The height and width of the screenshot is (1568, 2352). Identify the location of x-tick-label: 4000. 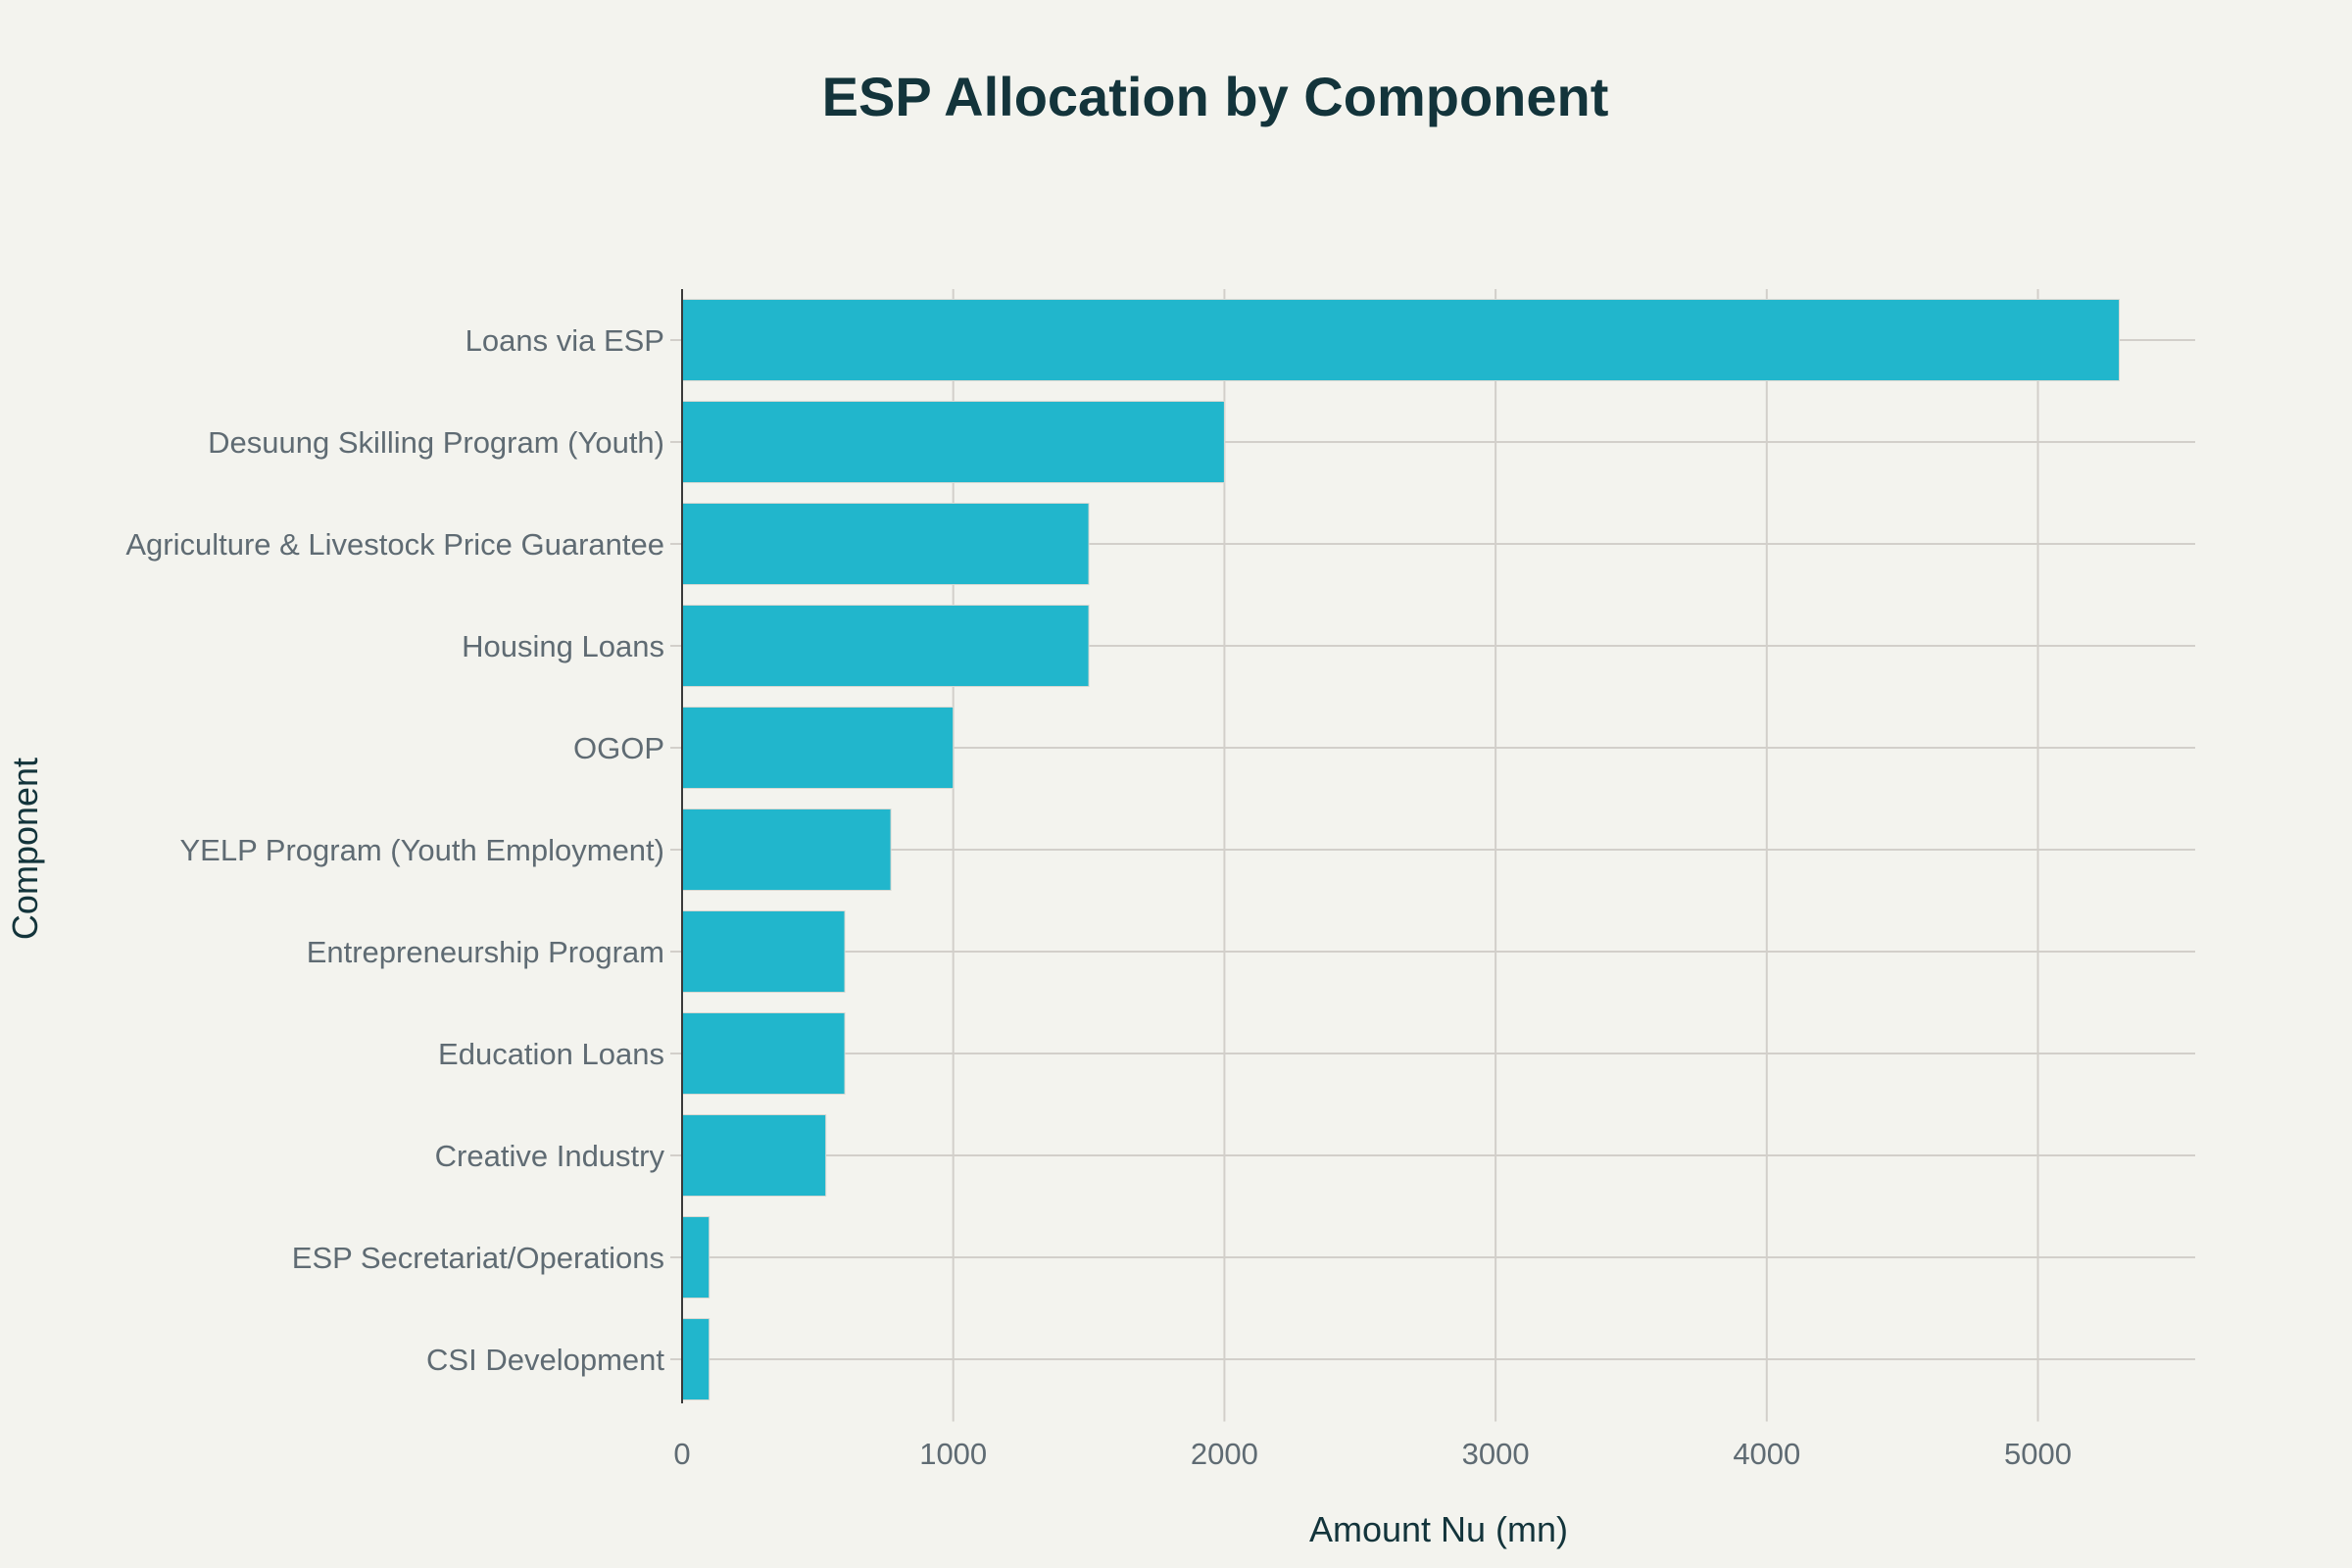
(1766, 1454).